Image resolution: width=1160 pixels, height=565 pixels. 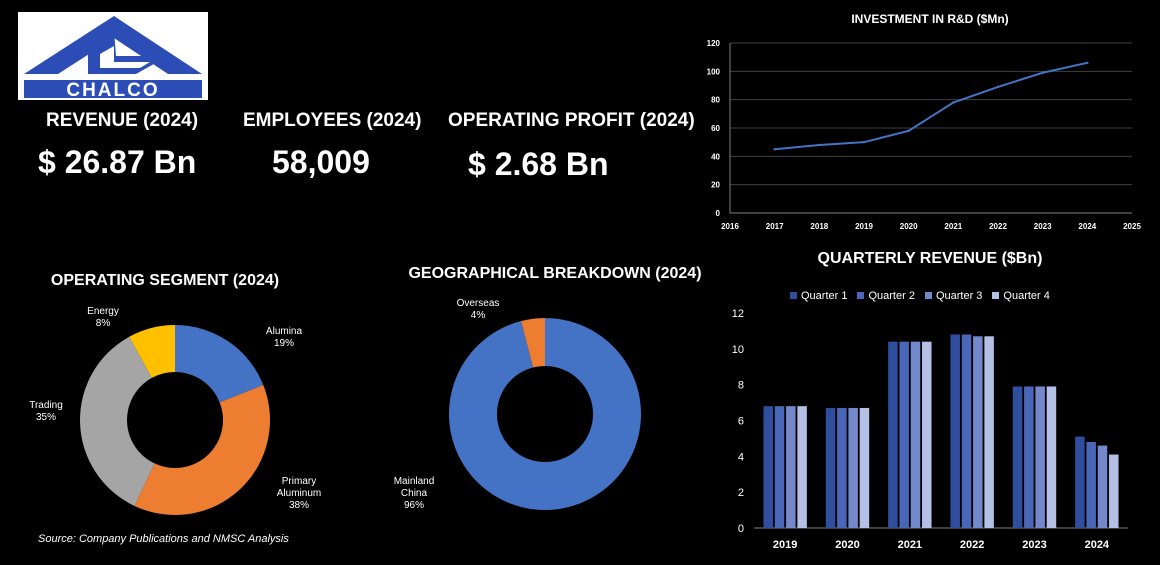 I want to click on rnd-series-line, so click(x=931, y=106).